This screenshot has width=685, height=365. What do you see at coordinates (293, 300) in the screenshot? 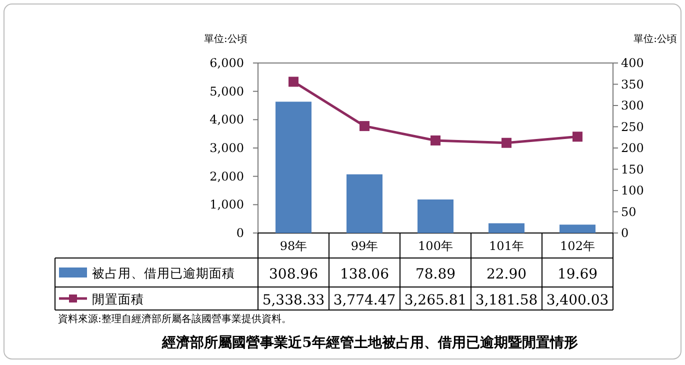
I see `data-label: 5,338.33` at bounding box center [293, 300].